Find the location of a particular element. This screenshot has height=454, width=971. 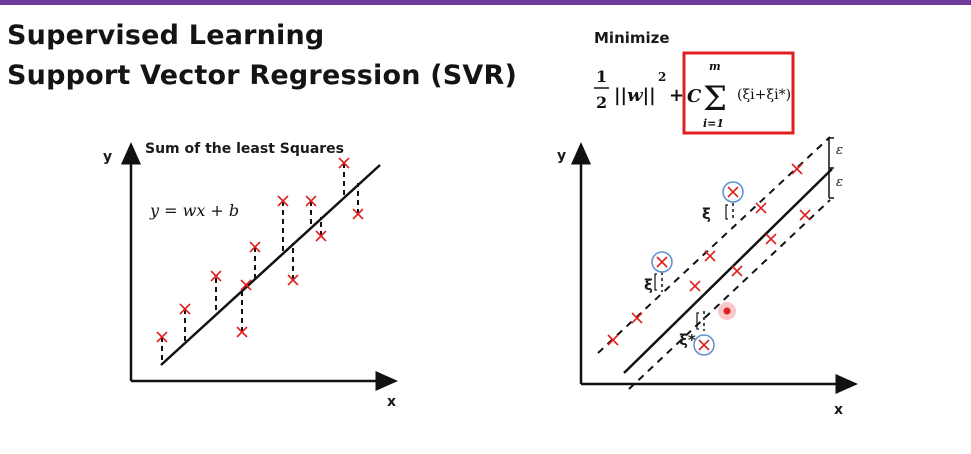

right-y-label: y is located at coordinates (561, 156).